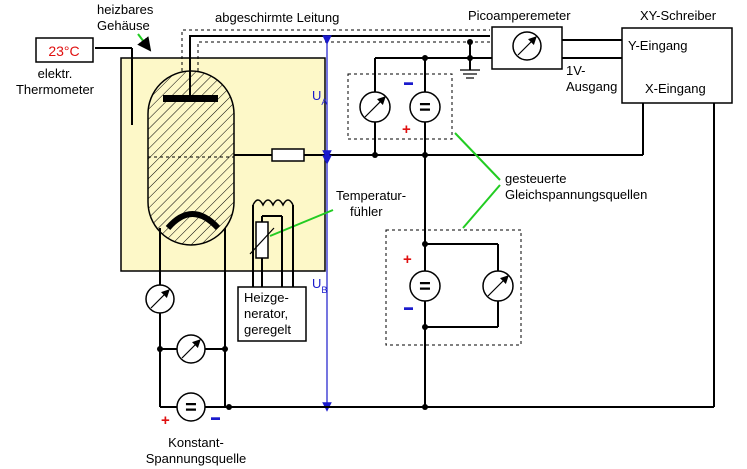 This screenshot has height=469, width=747. I want to click on ua-label: UA, so click(319, 97).